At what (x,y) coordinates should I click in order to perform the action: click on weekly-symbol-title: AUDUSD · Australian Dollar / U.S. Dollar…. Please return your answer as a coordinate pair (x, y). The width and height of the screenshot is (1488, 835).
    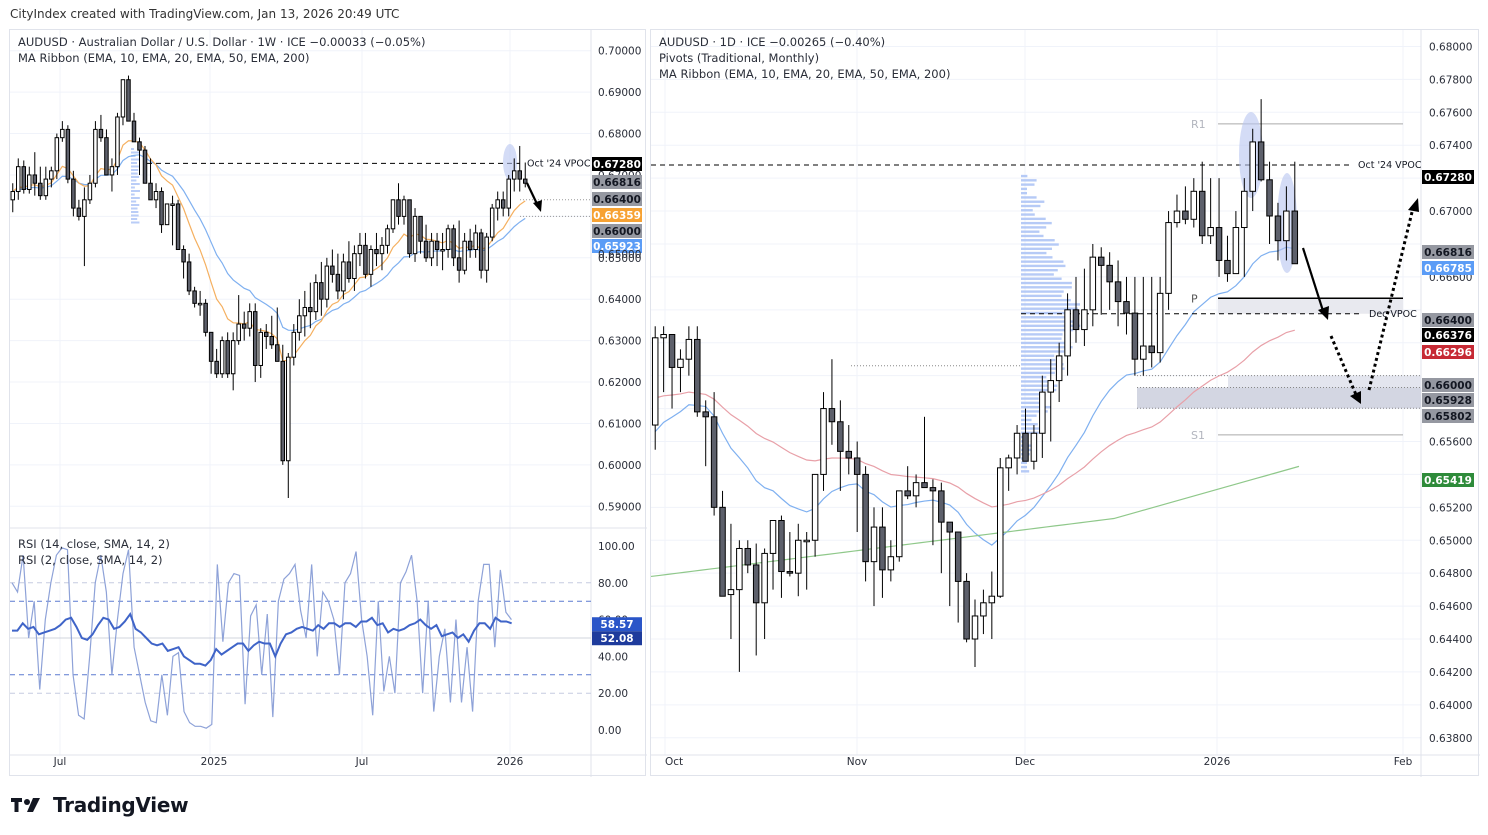
    Looking at the image, I should click on (222, 42).